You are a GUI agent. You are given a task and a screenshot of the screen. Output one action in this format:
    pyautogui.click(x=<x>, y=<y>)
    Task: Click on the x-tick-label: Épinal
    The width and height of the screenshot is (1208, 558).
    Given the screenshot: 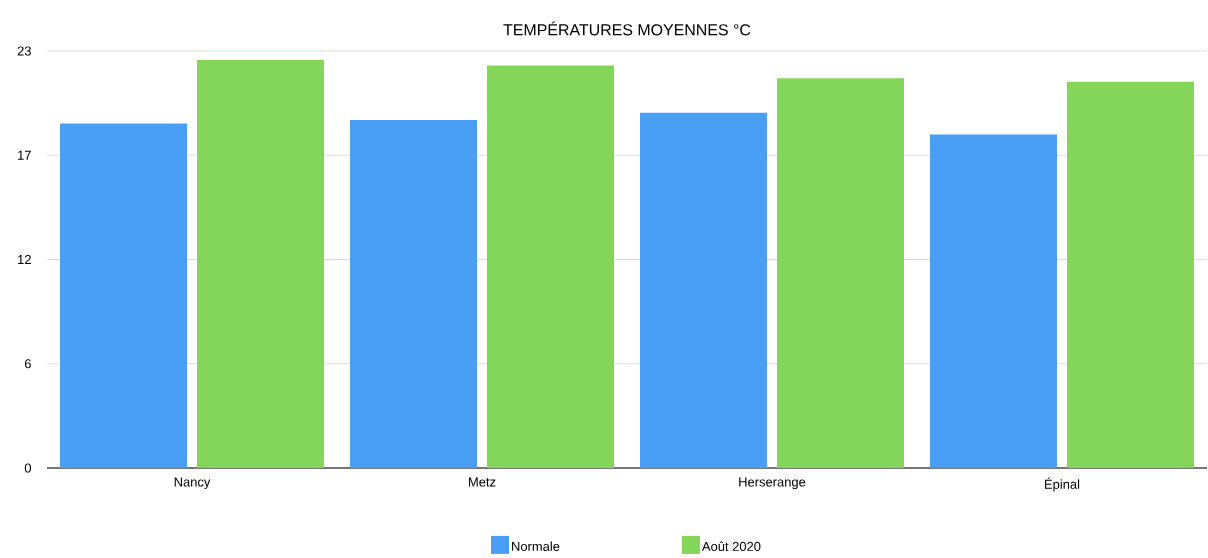 What is the action you would take?
    pyautogui.click(x=1062, y=484)
    